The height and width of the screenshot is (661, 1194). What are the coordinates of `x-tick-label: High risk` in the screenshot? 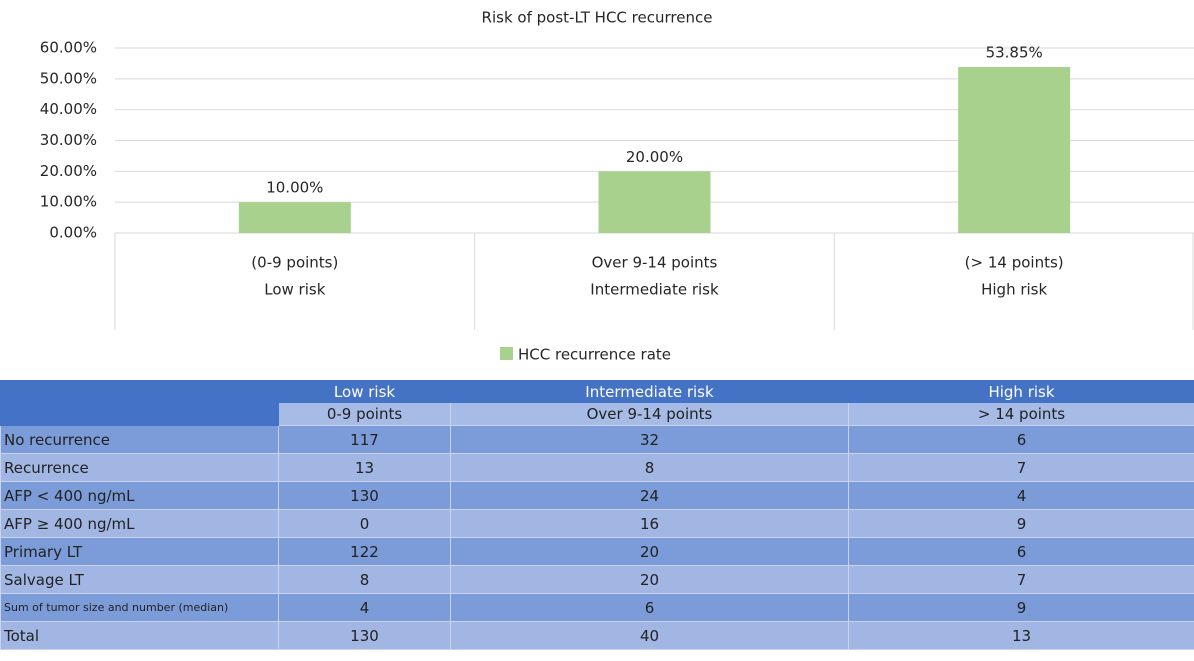 It's located at (1014, 290).